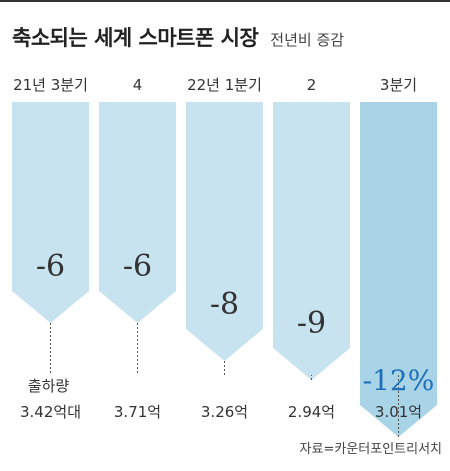 The height and width of the screenshot is (471, 450). I want to click on shipment-label: 2.94억, so click(311, 412).